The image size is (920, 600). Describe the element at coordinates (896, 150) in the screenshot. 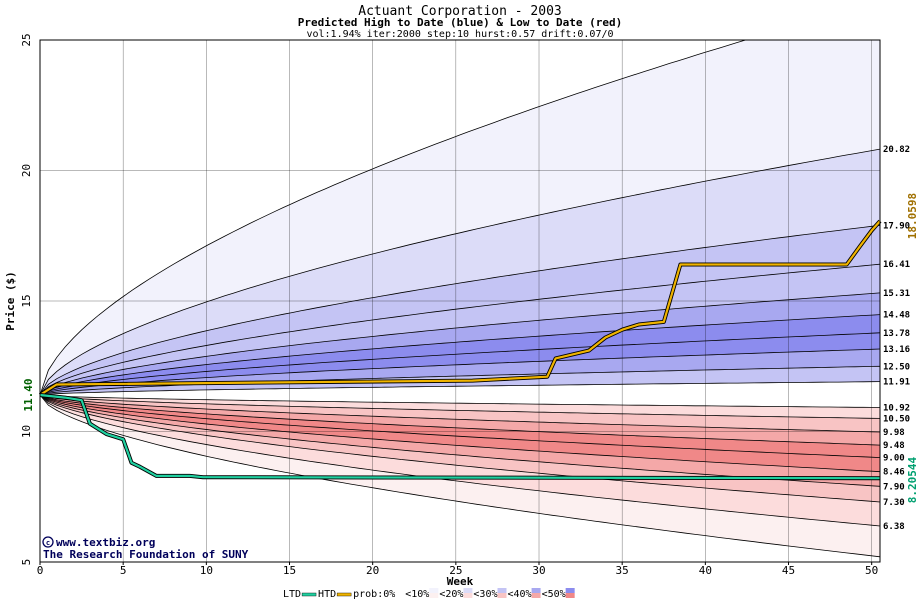

I see `band-level-label: 20.82` at that location.